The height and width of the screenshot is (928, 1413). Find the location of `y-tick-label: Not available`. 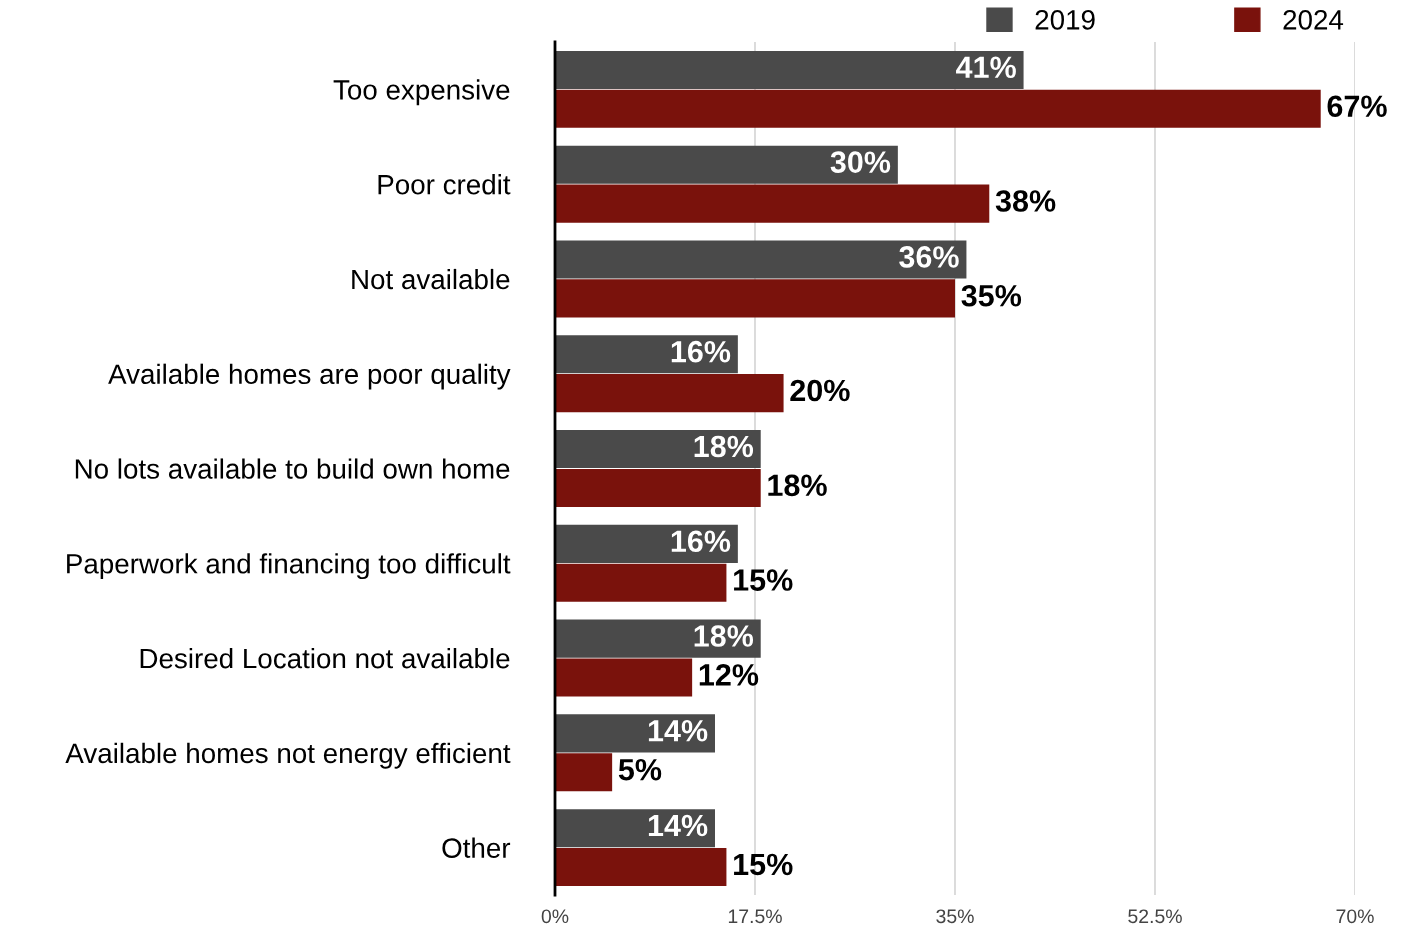

y-tick-label: Not available is located at coordinates (431, 279).